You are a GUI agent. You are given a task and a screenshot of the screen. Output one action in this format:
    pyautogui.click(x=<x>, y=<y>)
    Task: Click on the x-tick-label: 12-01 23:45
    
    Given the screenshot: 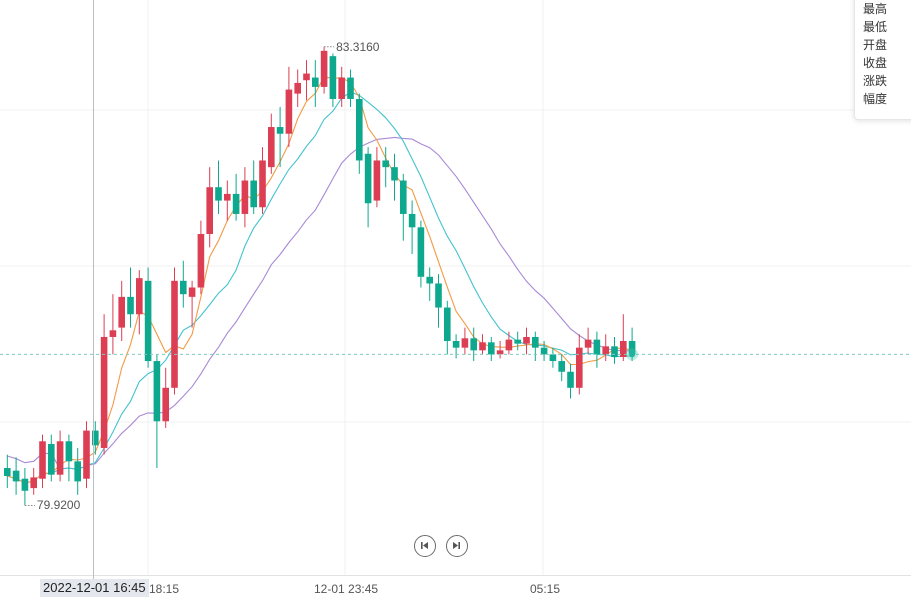 What is the action you would take?
    pyautogui.click(x=346, y=589)
    